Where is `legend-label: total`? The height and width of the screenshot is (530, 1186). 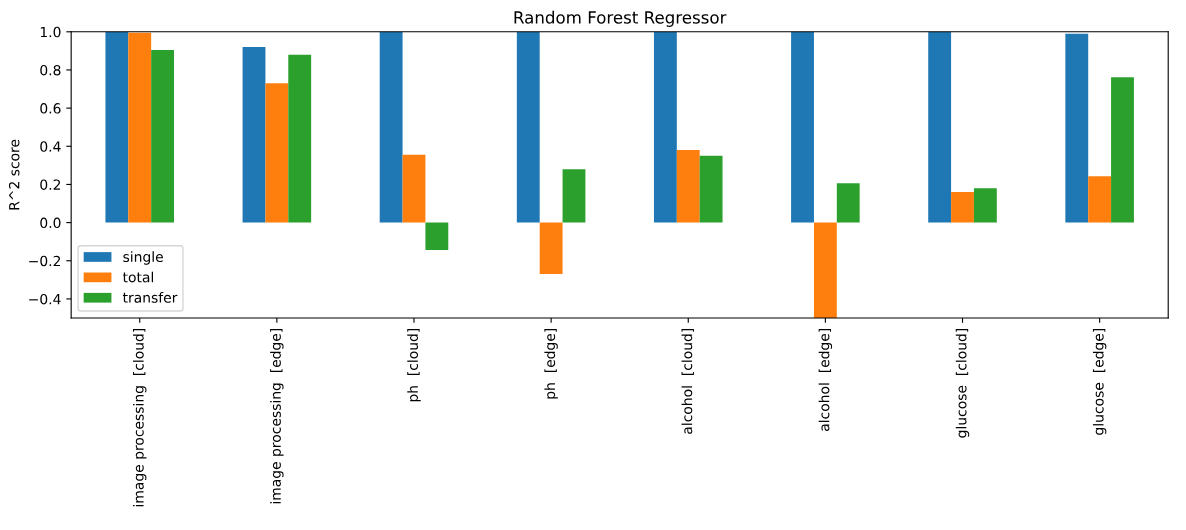
legend-label: total is located at coordinates (138, 277).